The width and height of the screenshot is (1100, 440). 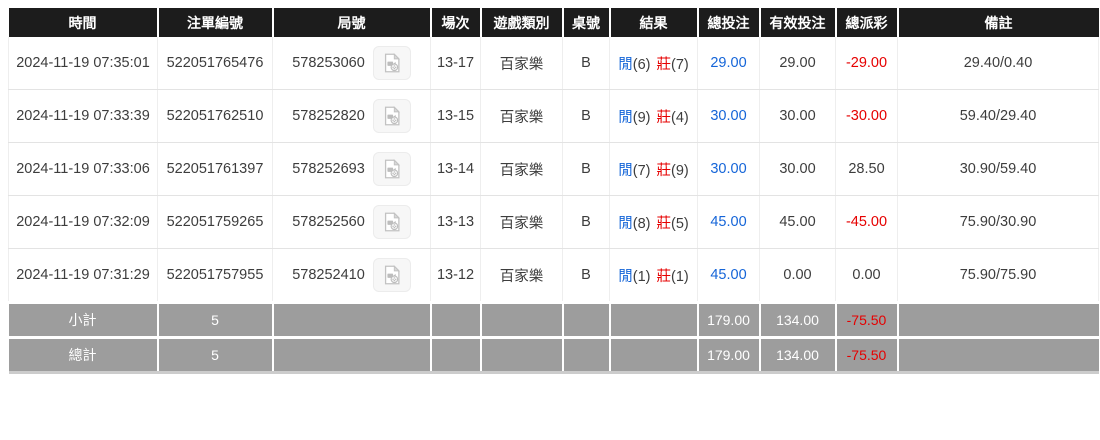 I want to click on result-player-score: (8), so click(x=641, y=223).